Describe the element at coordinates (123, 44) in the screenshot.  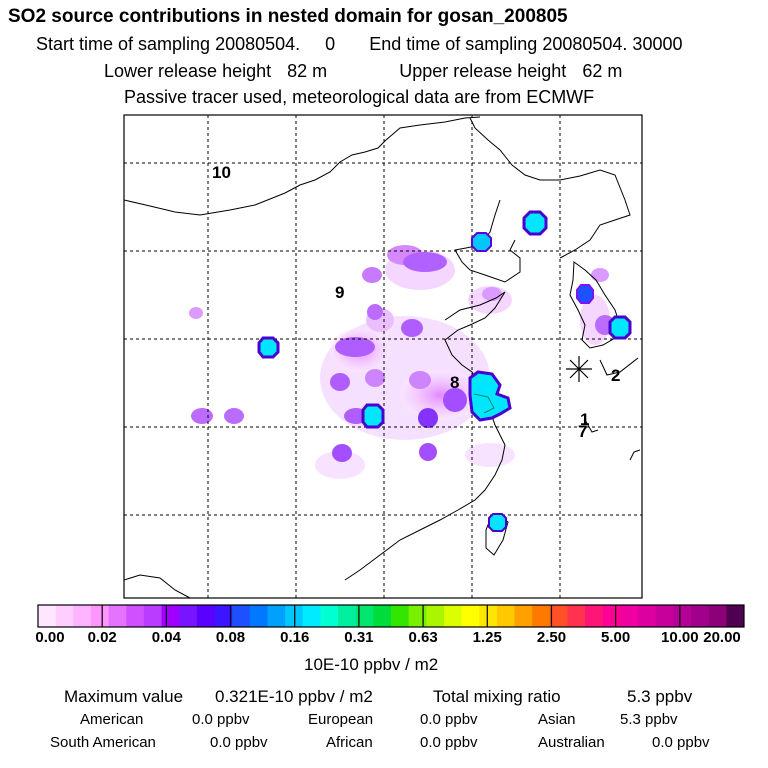
I see `start-time-label: Start time of sampling` at that location.